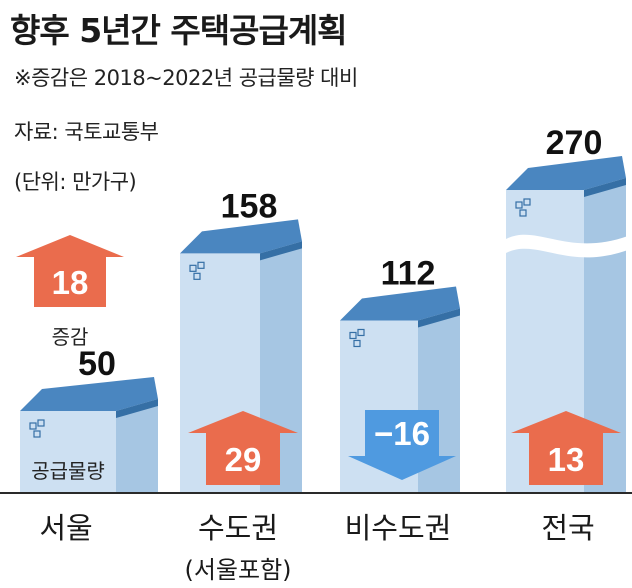  I want to click on unit-label: (단위: 만가구), so click(75, 182).